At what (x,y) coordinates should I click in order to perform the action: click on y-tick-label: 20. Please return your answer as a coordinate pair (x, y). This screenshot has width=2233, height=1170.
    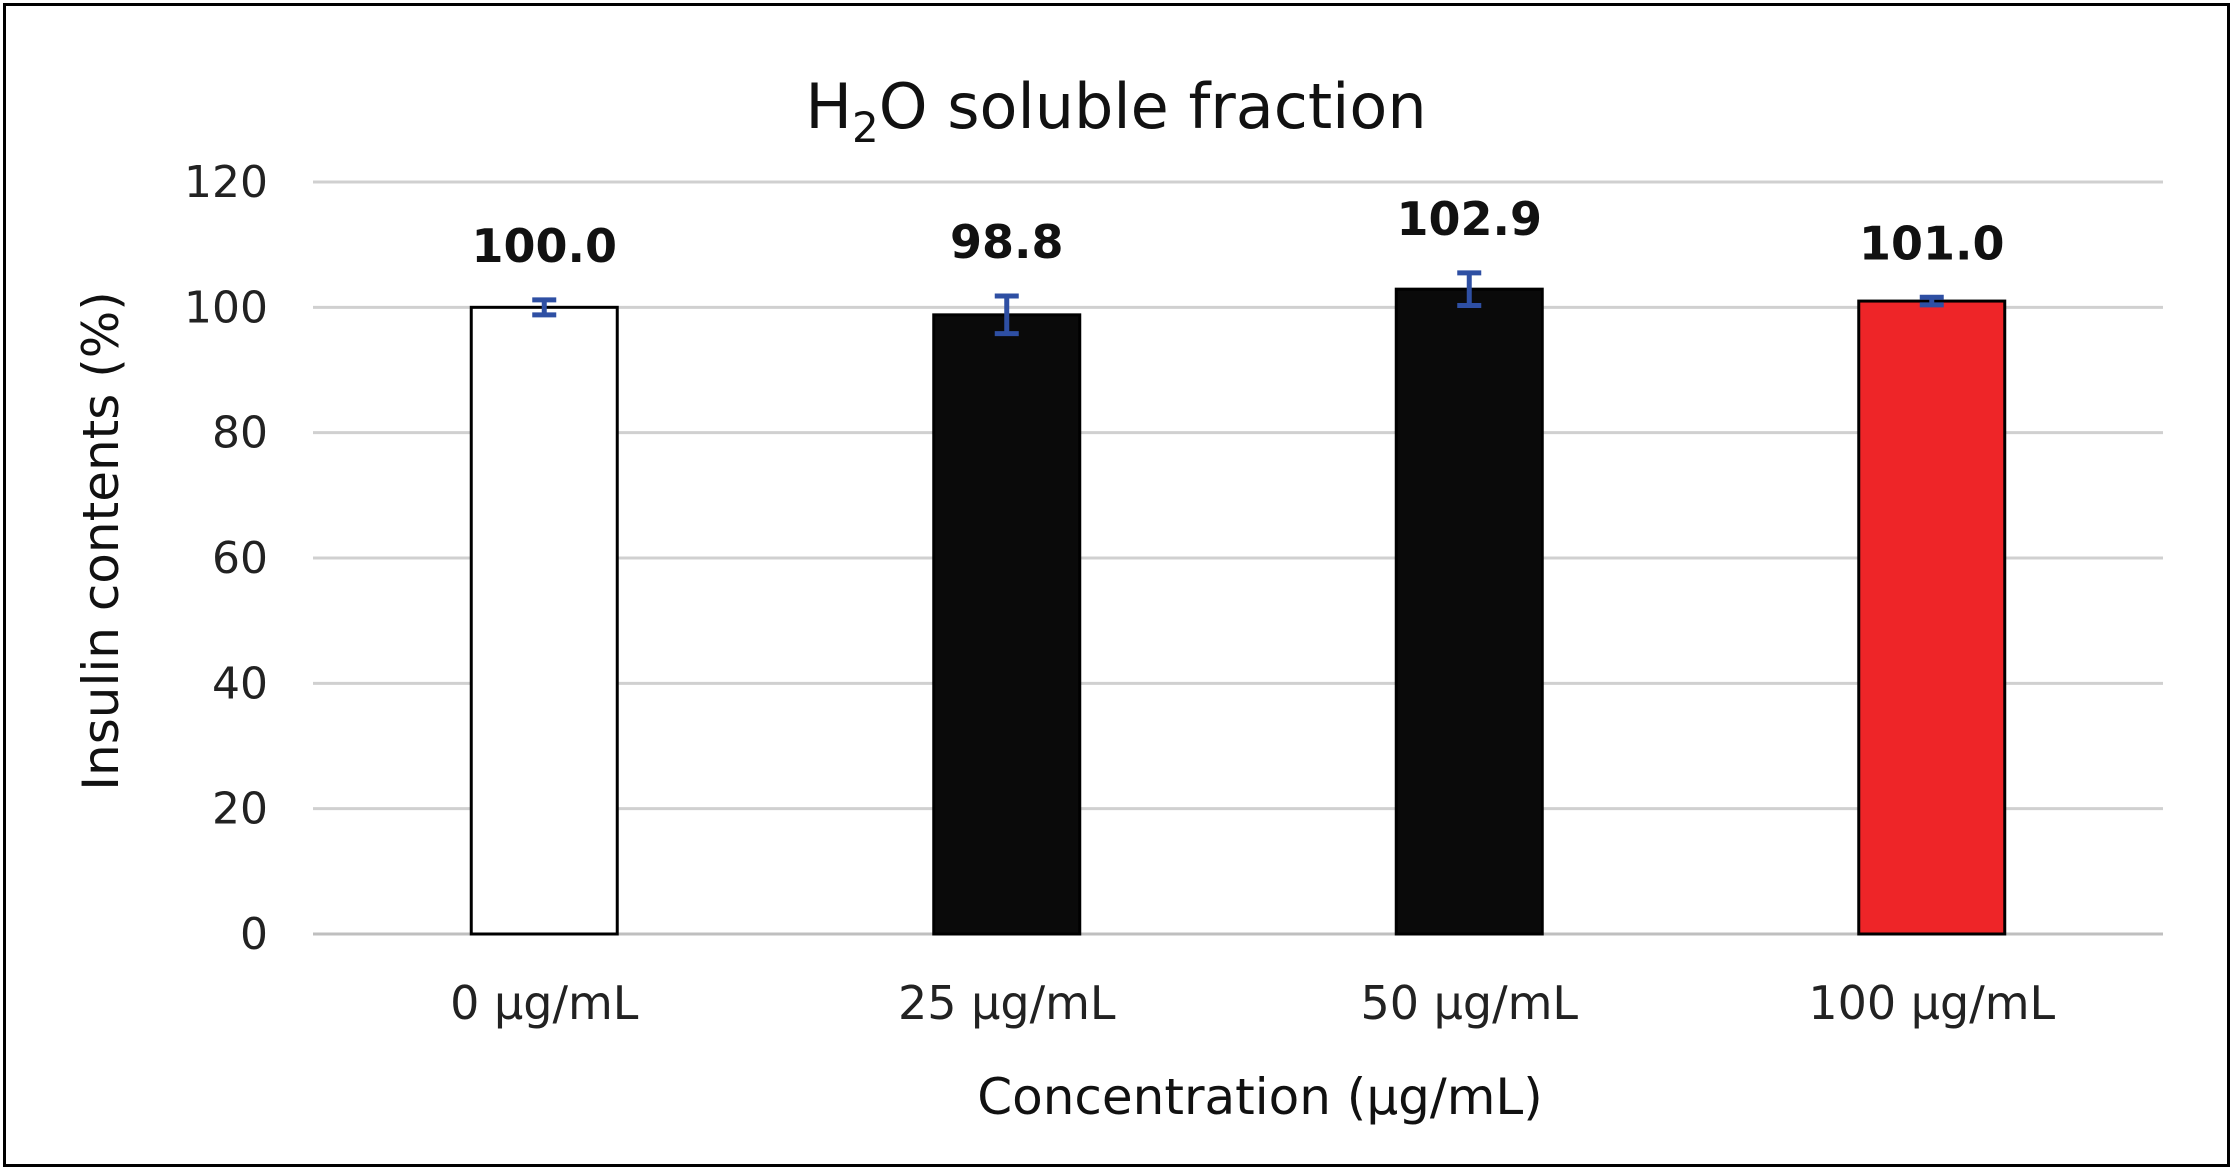
    Looking at the image, I should click on (240, 809).